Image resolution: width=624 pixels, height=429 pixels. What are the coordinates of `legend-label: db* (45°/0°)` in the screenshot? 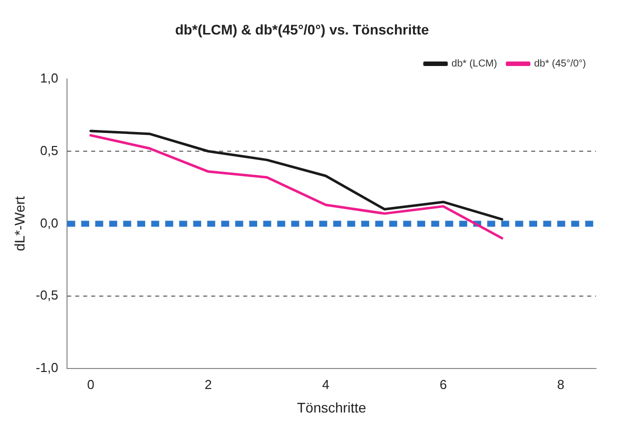 It's located at (560, 64).